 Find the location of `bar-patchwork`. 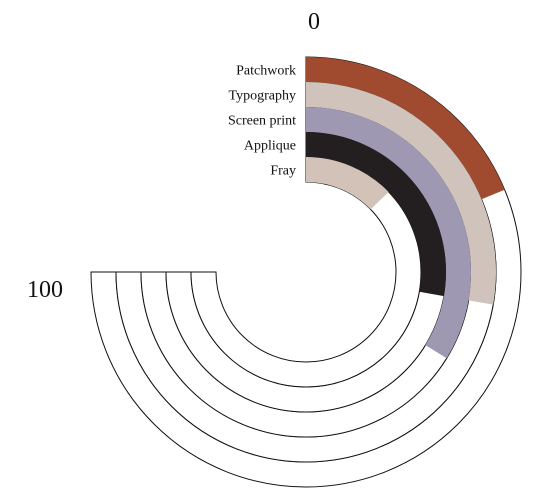

bar-patchwork is located at coordinates (405, 128).